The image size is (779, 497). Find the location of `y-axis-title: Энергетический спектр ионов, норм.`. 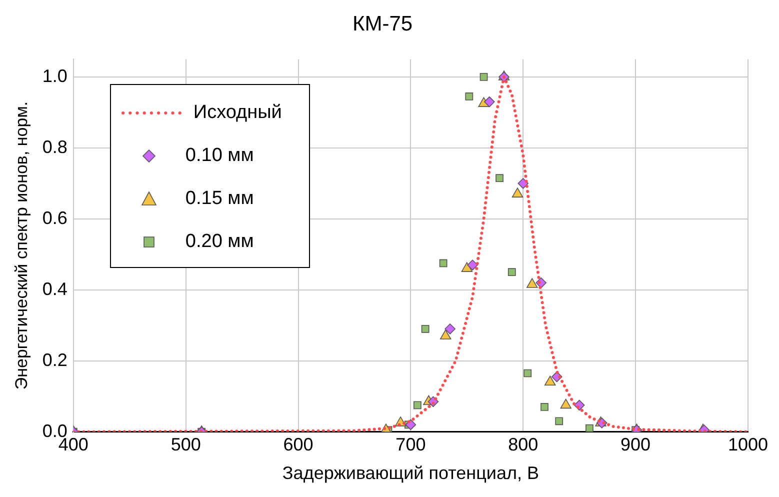

y-axis-title: Энергетический спектр ионов, норм. is located at coordinates (21, 245).